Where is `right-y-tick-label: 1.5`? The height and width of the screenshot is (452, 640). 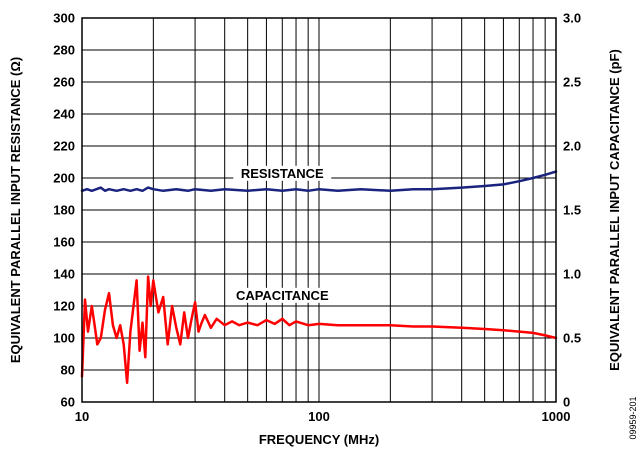 right-y-tick-label: 1.5 is located at coordinates (572, 210).